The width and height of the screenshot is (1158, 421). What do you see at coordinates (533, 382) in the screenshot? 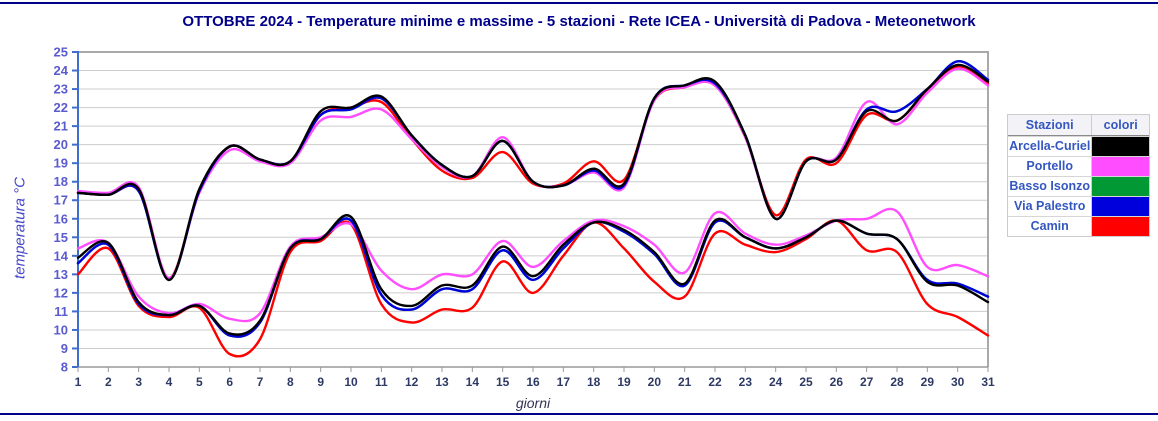
I see `x-tick-label: 16` at bounding box center [533, 382].